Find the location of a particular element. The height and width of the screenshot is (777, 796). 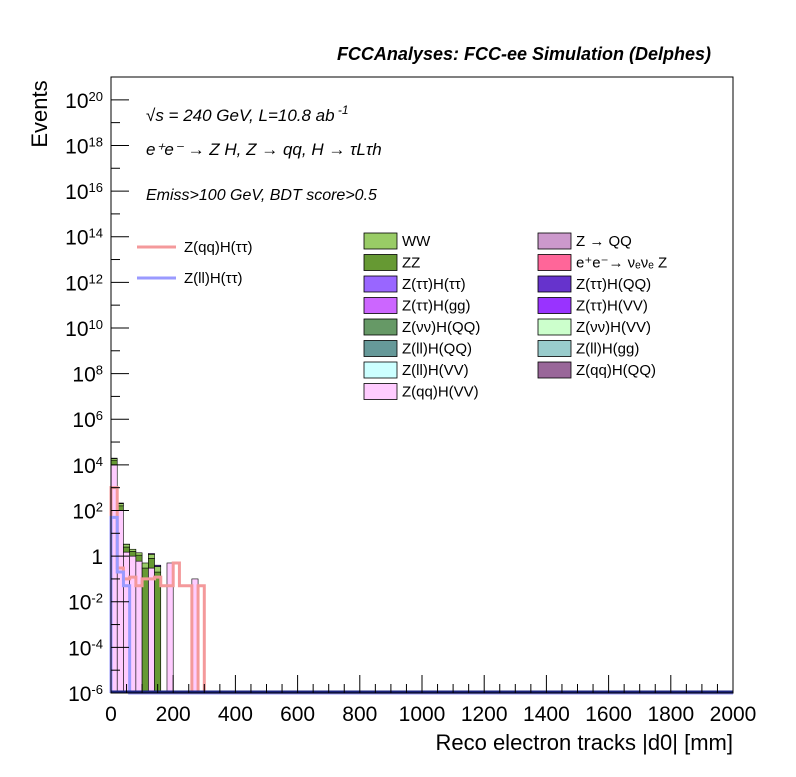

x-tick-label: 1800 is located at coordinates (670, 714).